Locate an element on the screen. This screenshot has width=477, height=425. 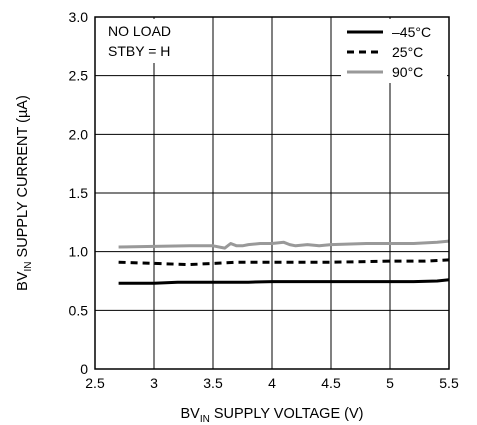
y-tick-label: 0.5 is located at coordinates (79, 310).